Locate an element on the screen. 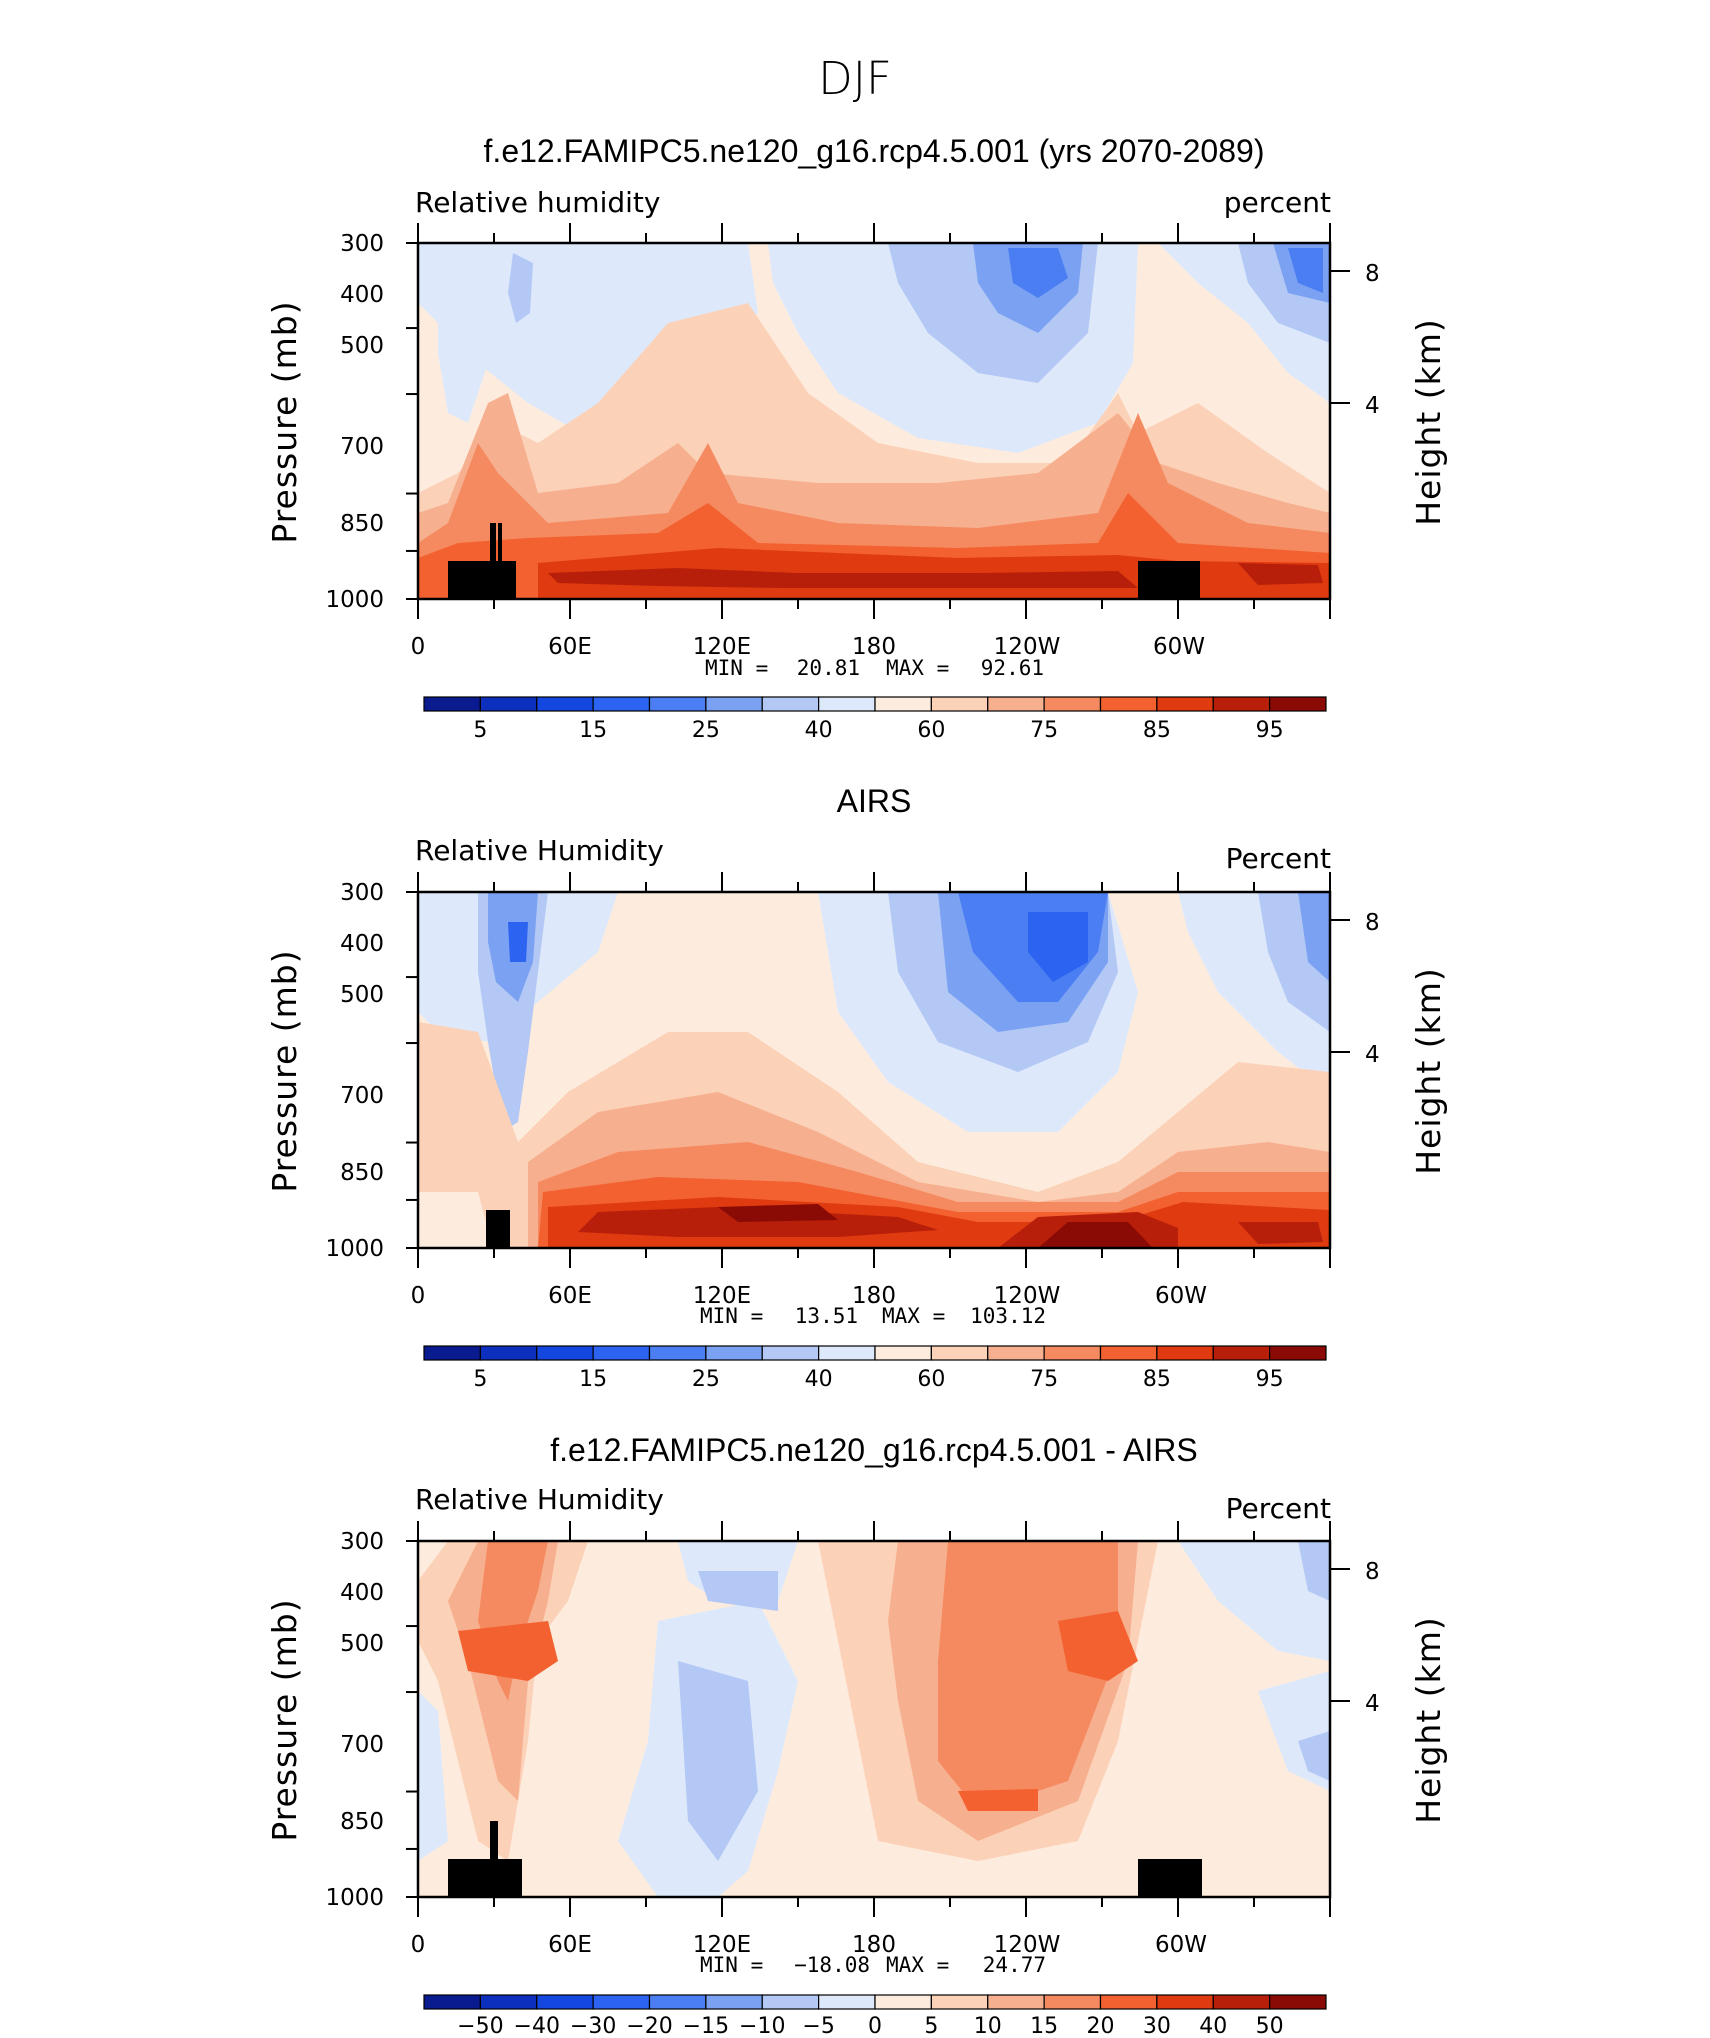 This screenshot has height=2038, width=1710. colorbar-label: −10 is located at coordinates (762, 2026).